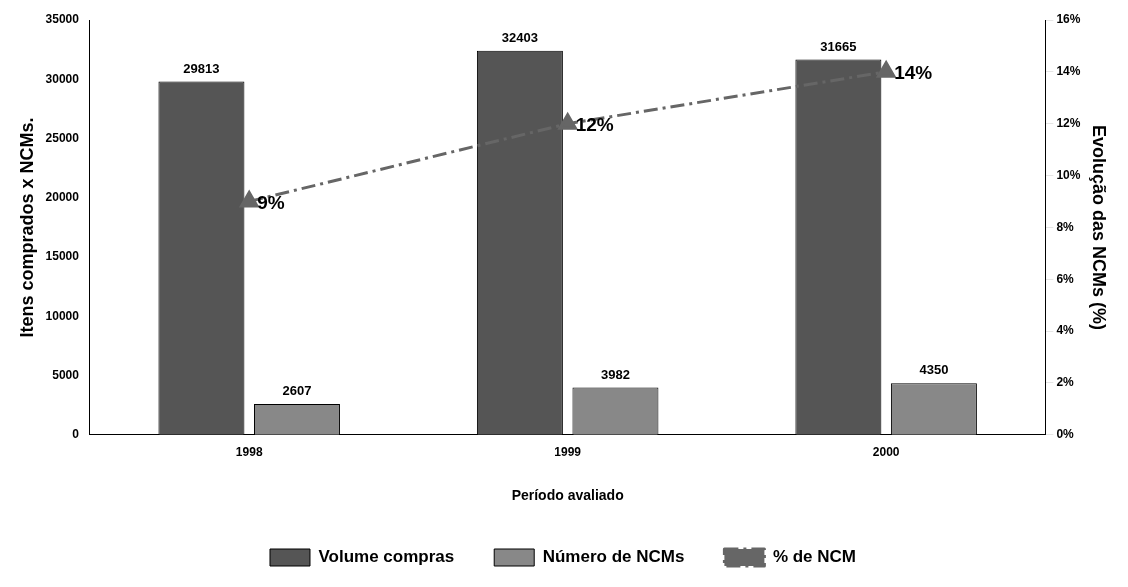  I want to click on data-label: 9%, so click(271, 202).